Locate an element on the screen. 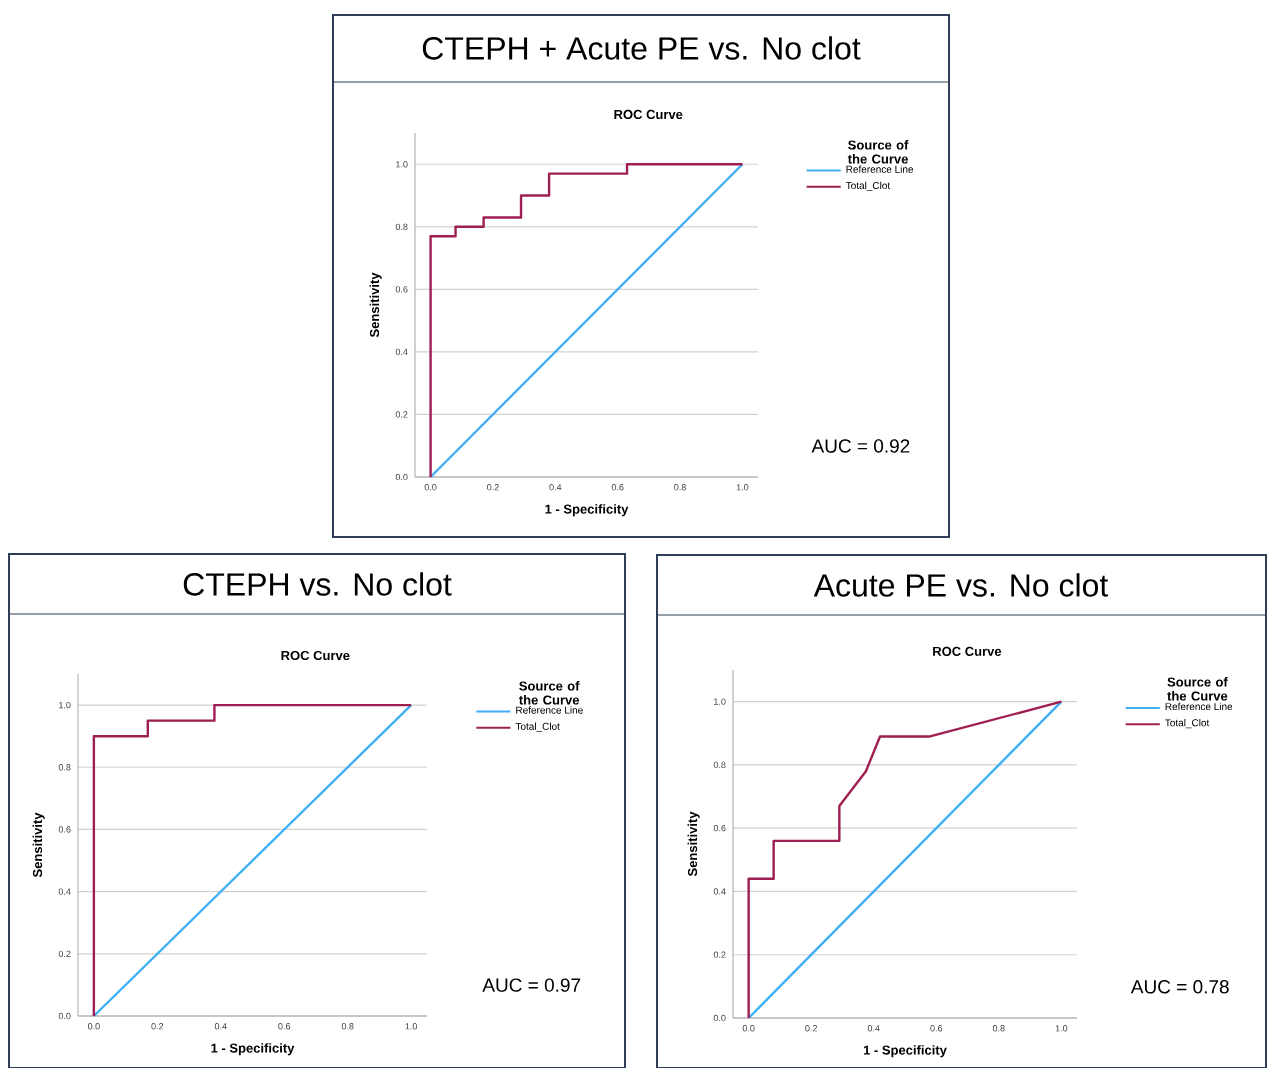 The width and height of the screenshot is (1268, 1068). text: AUC = 0.78 is located at coordinates (1179, 987).